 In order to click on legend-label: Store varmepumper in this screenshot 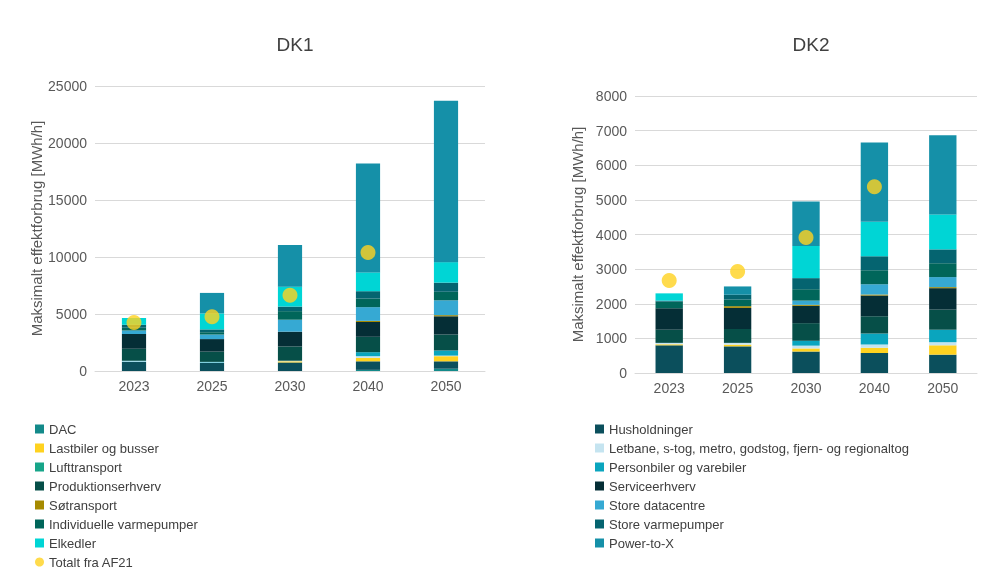, I will do `click(667, 524)`.